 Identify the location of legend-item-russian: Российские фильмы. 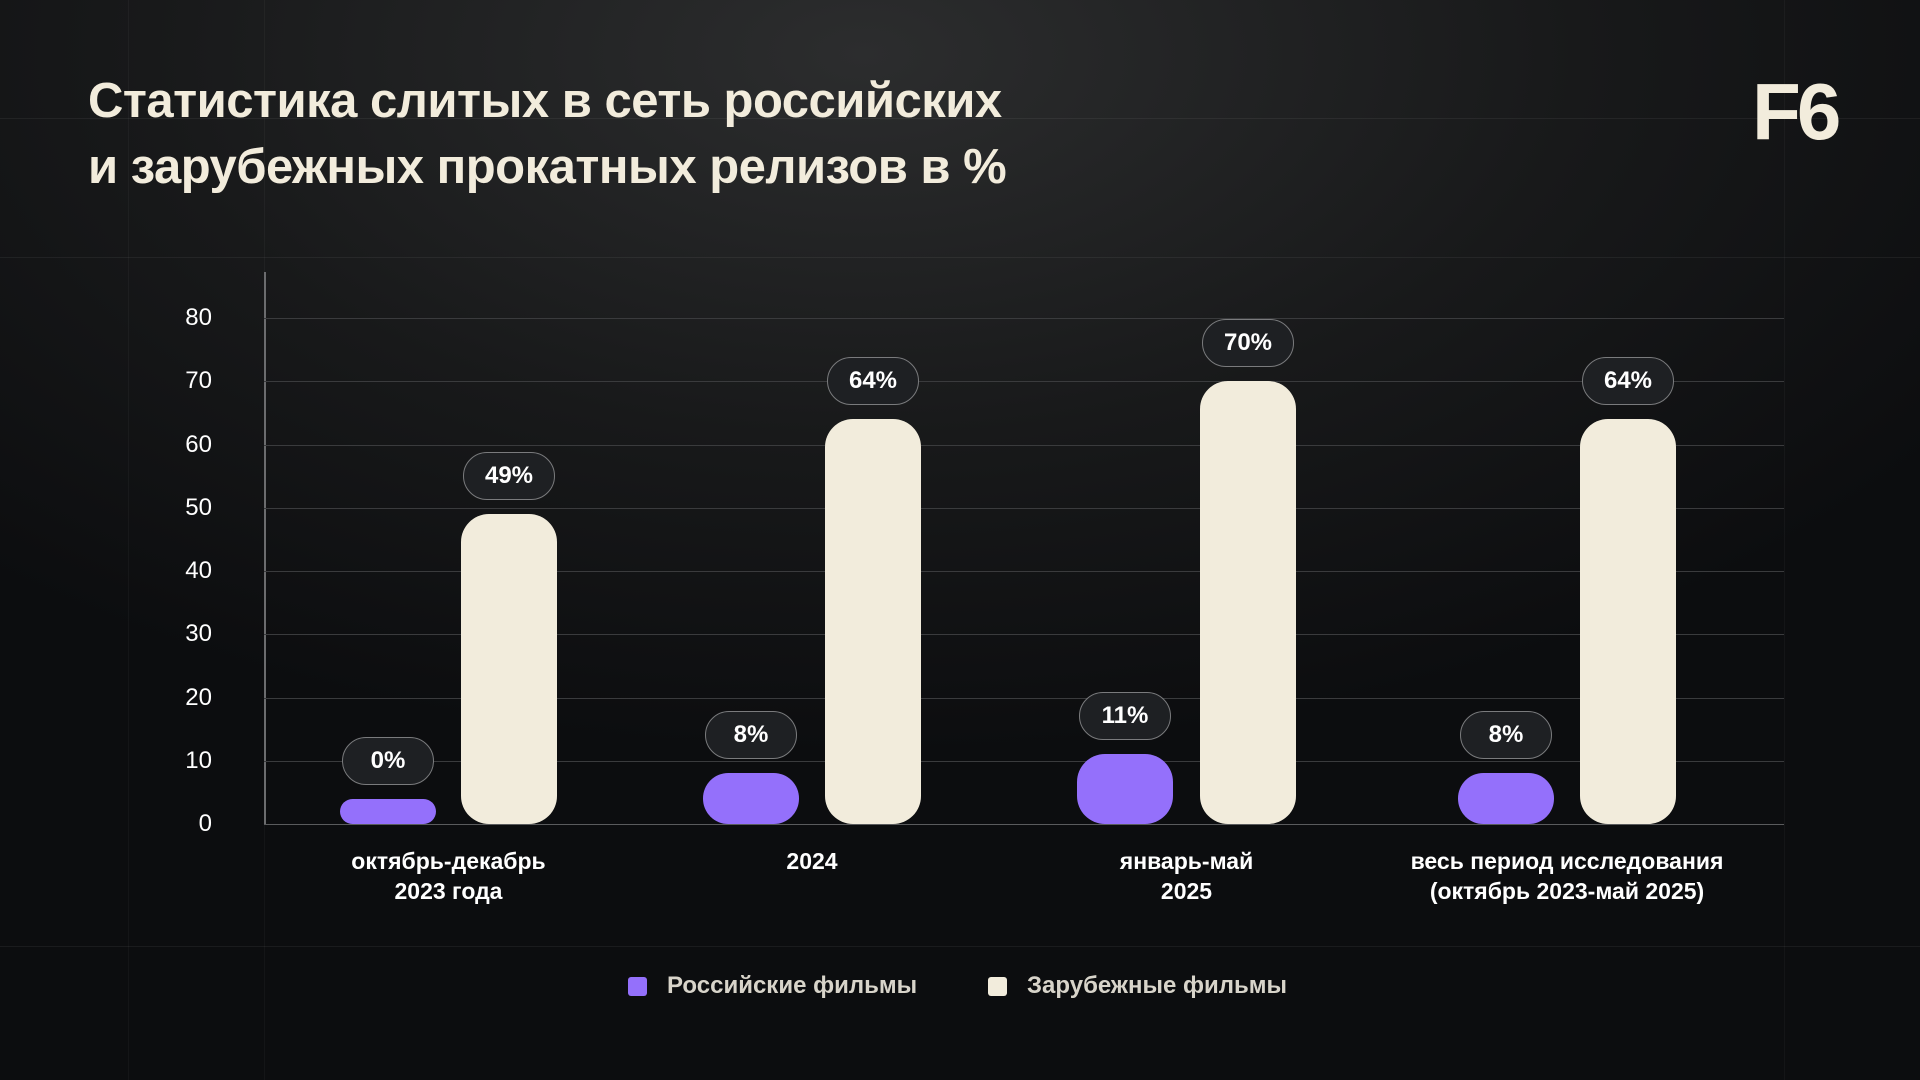
(772, 986).